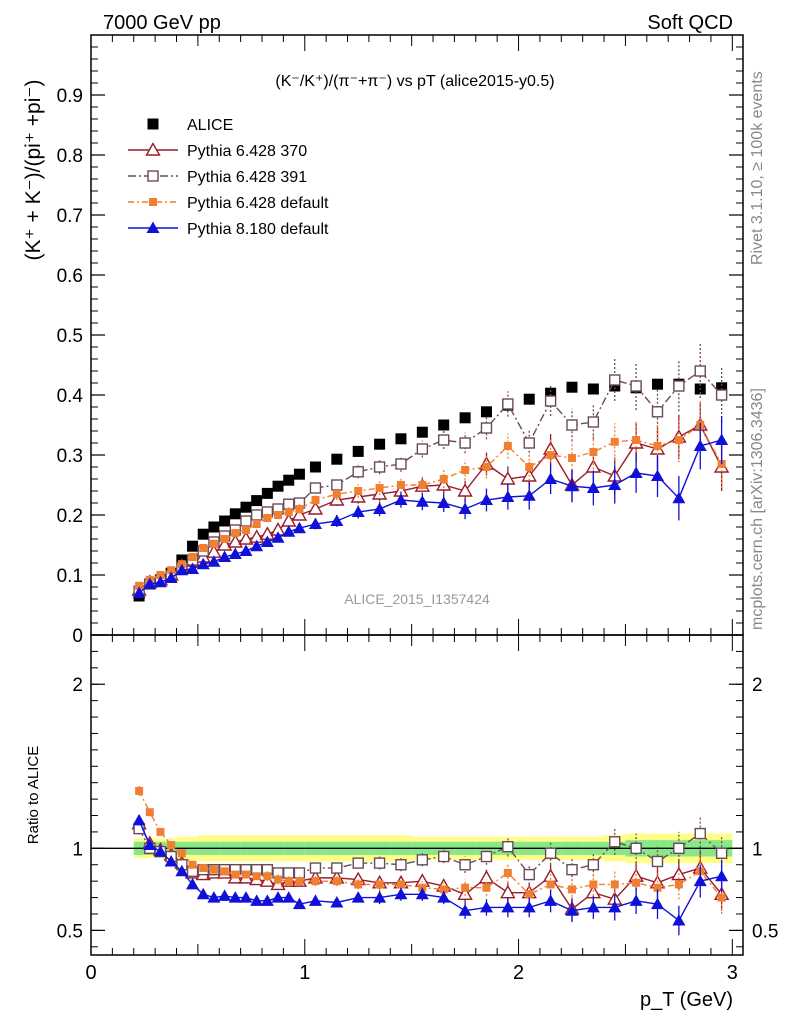 The width and height of the screenshot is (786, 1029). I want to click on xtick-label: 2, so click(518, 973).